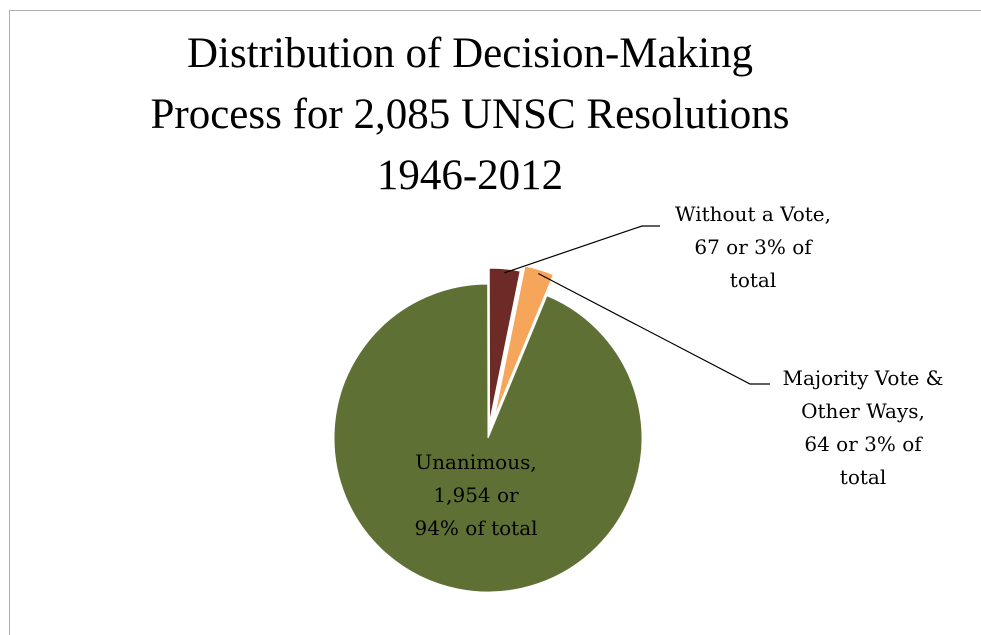 This screenshot has width=981, height=635. I want to click on slice-label-unanimous: Unanimous, 1,954 or 94% of total, so click(476, 495).